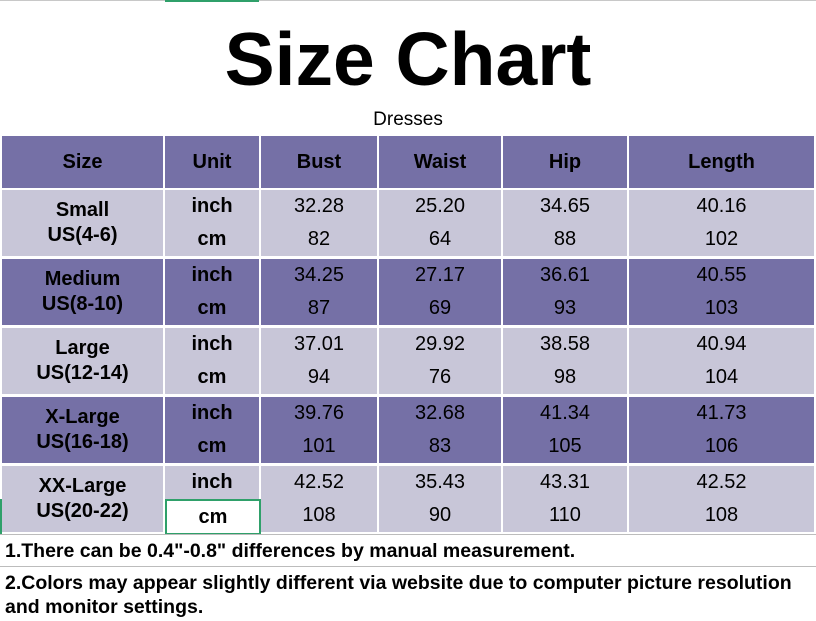  I want to click on selection-accent, so click(212, 1).